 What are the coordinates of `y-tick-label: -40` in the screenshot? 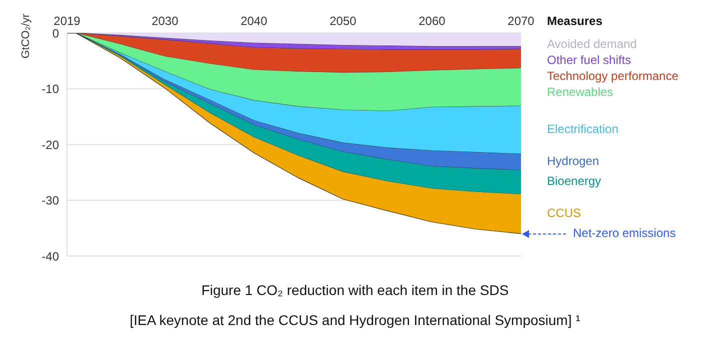 It's located at (51, 256).